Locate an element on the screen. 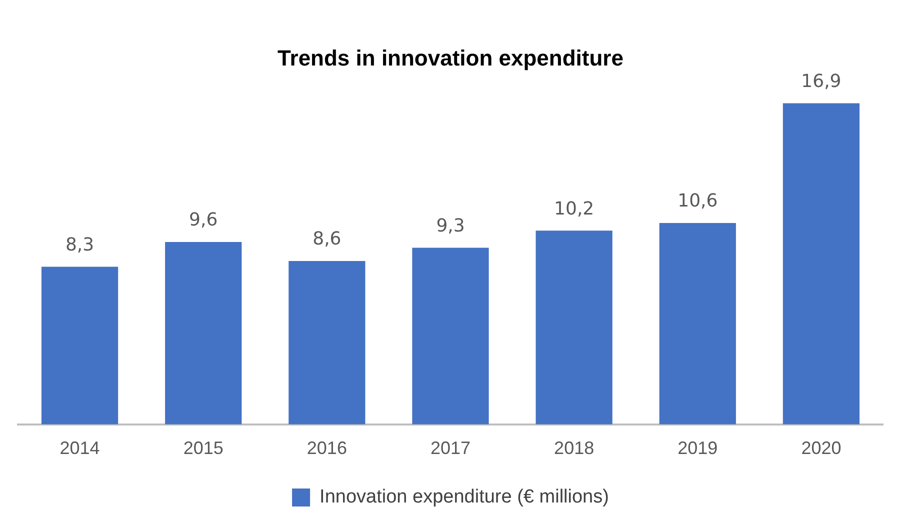 Image resolution: width=901 pixels, height=525 pixels. x-tick-label: 2015 is located at coordinates (203, 448).